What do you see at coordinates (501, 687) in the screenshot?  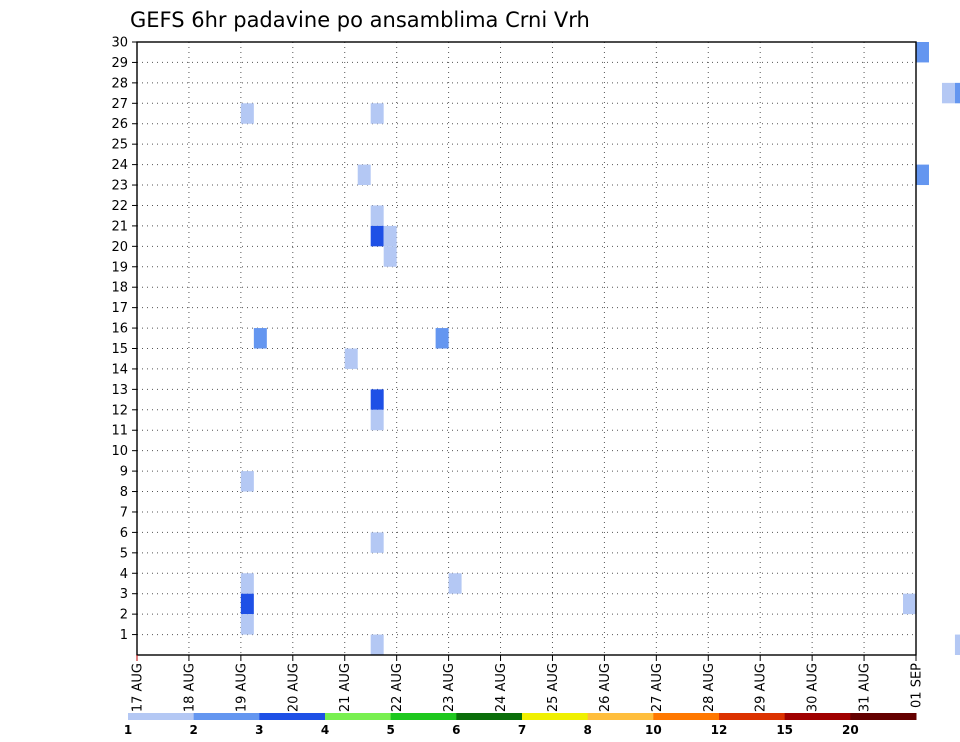 I see `x-tick-label: 24 AUG` at bounding box center [501, 687].